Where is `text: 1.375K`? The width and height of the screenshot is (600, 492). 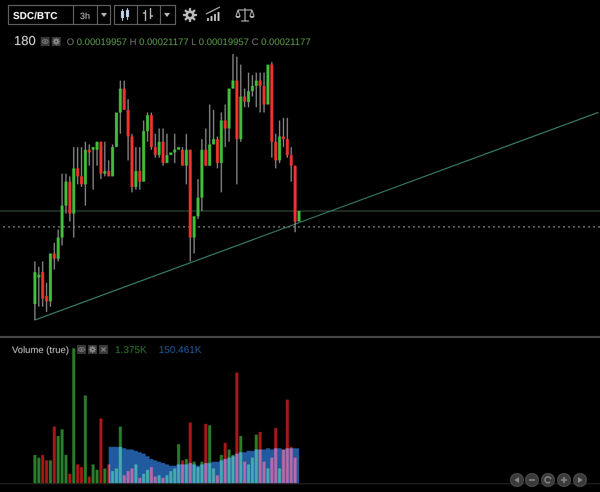 text: 1.375K is located at coordinates (131, 350).